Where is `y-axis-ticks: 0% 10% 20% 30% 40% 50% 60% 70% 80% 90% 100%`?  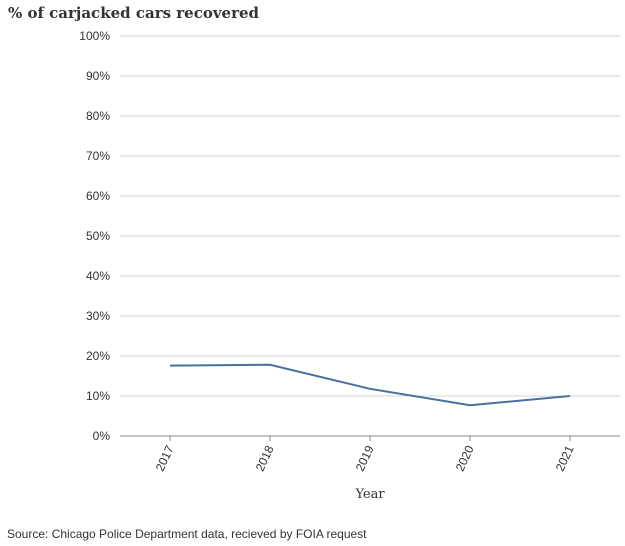 y-axis-ticks: 0% 10% 20% 30% 40% 50% 60% 70% 80% 90% 100% is located at coordinates (94, 236).